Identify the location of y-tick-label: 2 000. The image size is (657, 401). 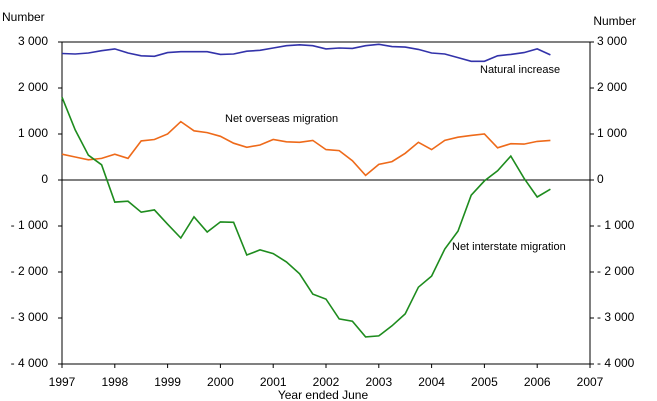
(33, 87).